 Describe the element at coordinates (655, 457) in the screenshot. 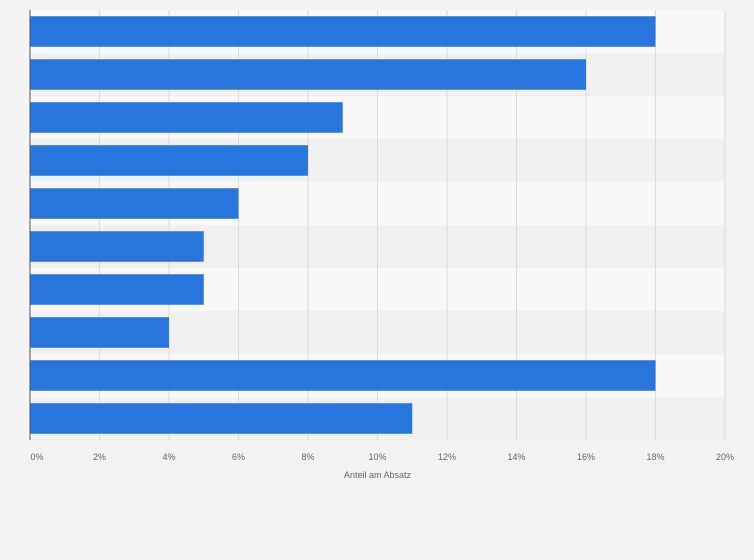

I see `x-tick-label: 18%` at that location.